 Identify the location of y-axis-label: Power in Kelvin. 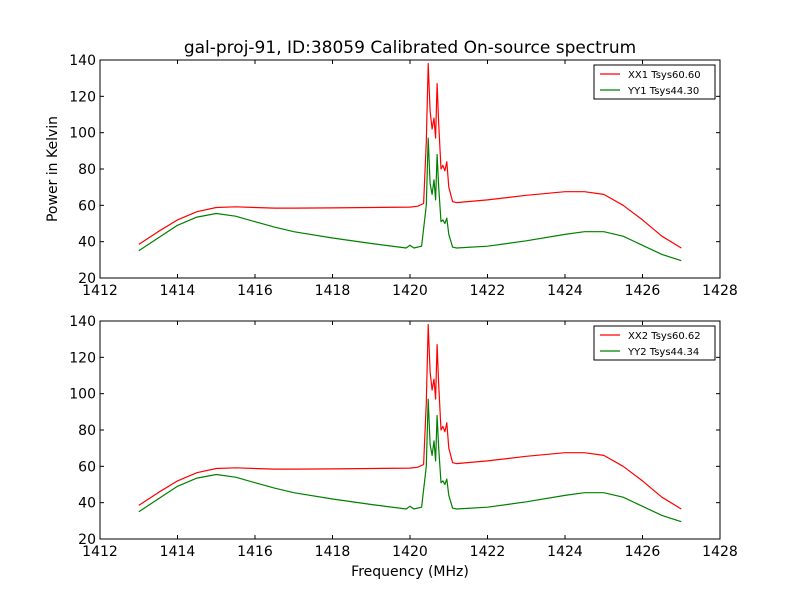
(53, 169).